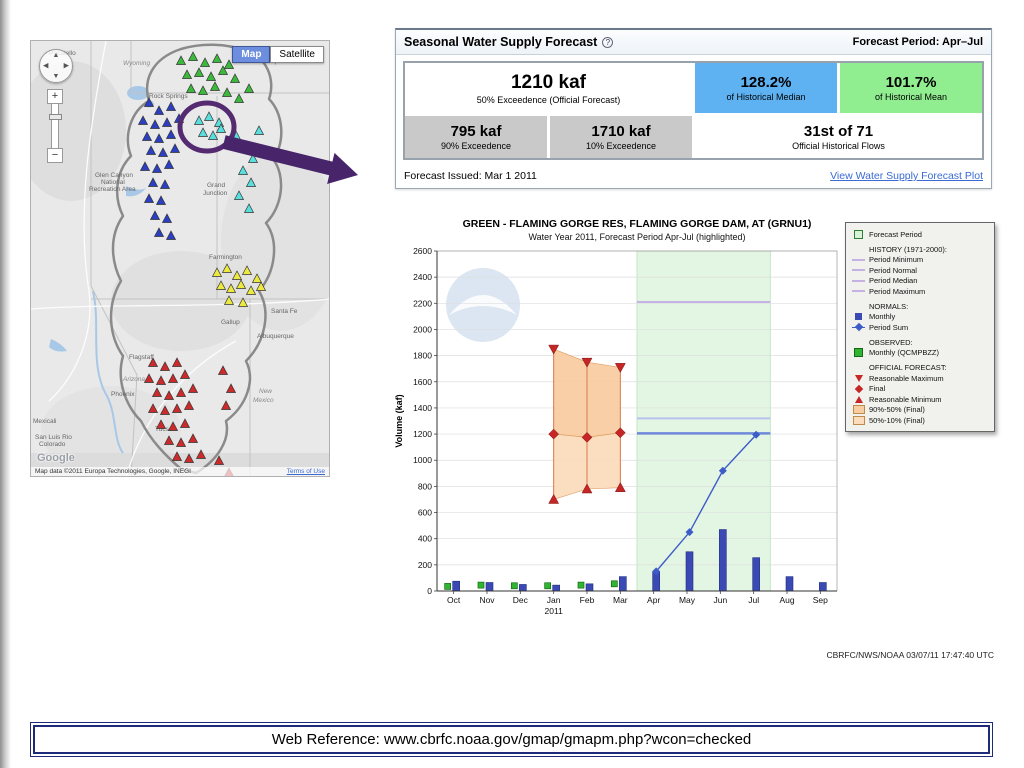  What do you see at coordinates (55, 155) in the screenshot?
I see `zoom-out-button: −` at bounding box center [55, 155].